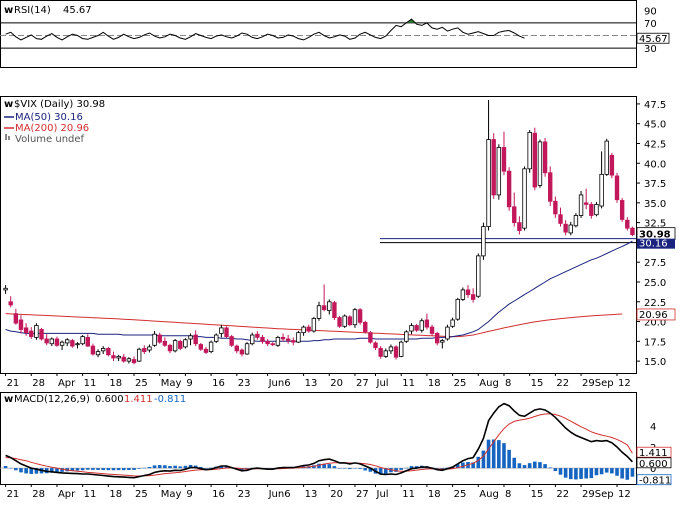 The image size is (680, 508). I want to click on rsi-label: RSI(14), so click(32, 10).